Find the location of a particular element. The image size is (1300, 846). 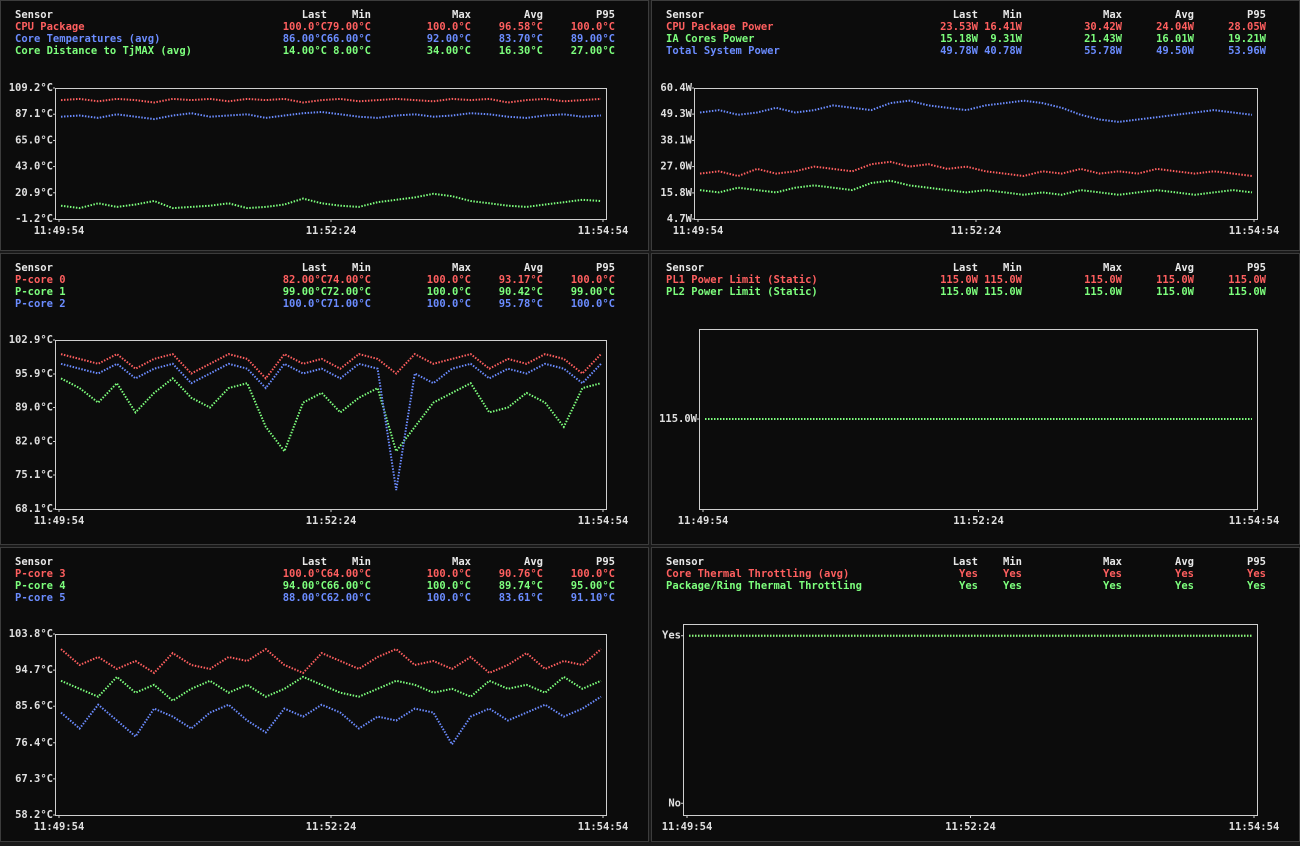

sensor-name: P-core 2 is located at coordinates (40, 304).